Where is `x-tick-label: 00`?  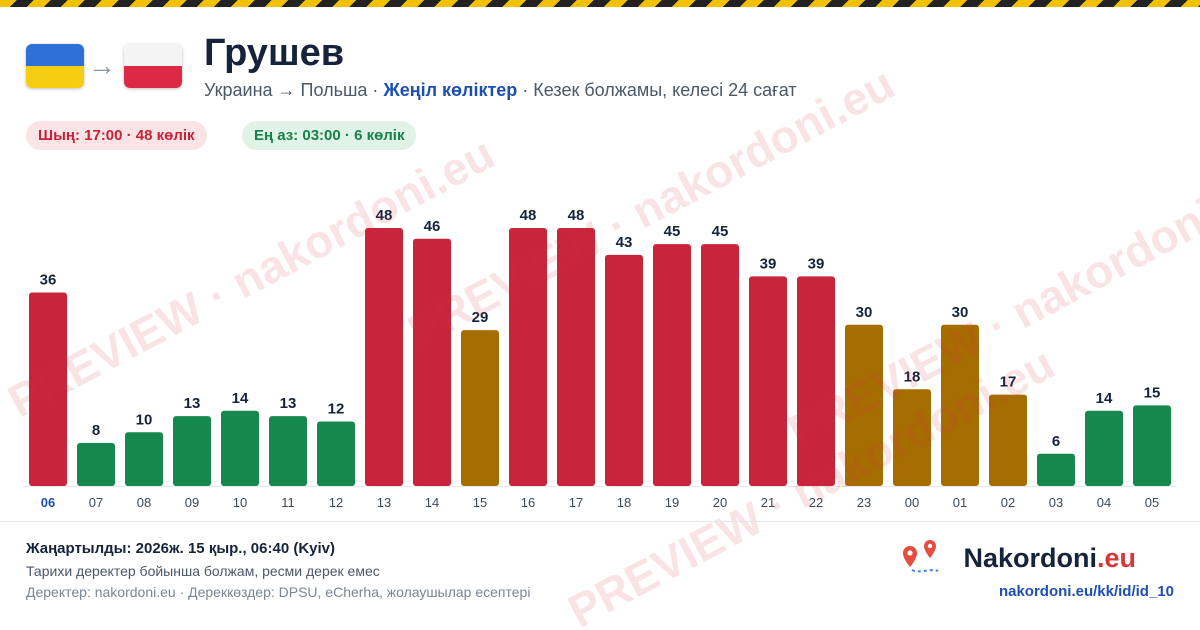
x-tick-label: 00 is located at coordinates (912, 502).